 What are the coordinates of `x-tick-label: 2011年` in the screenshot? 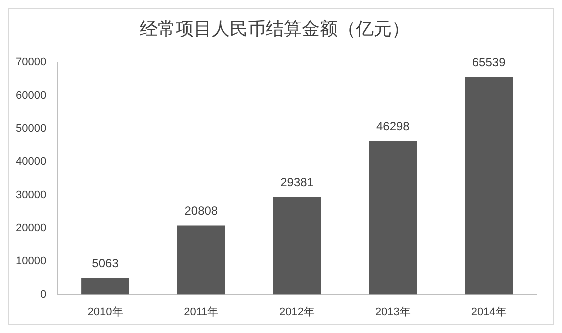 It's located at (201, 312).